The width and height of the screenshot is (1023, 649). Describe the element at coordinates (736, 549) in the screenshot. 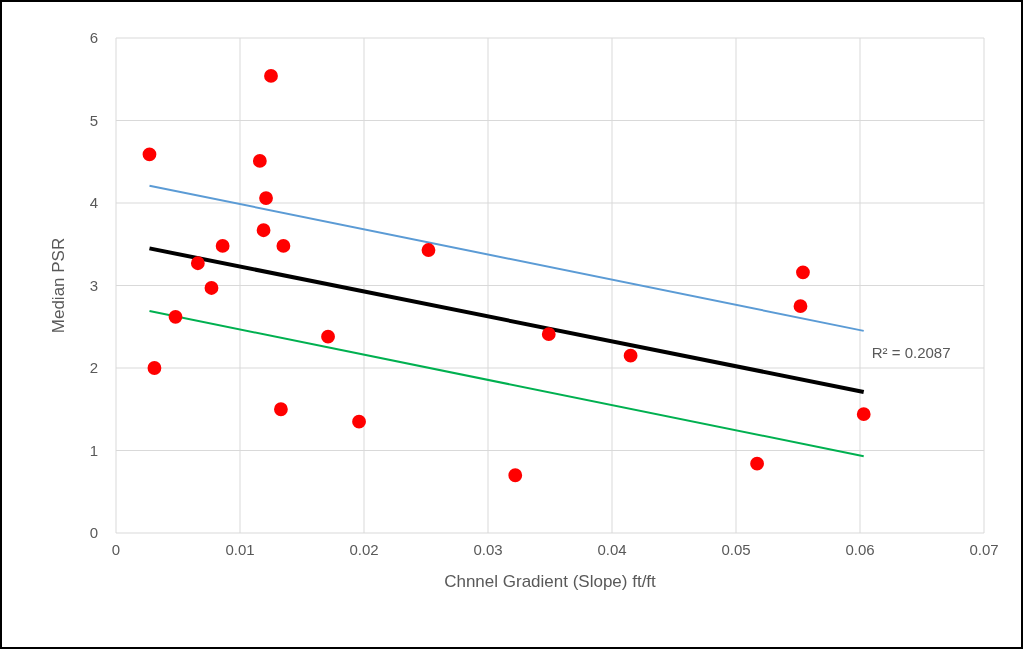

I see `x-tick-label: 0.05` at that location.